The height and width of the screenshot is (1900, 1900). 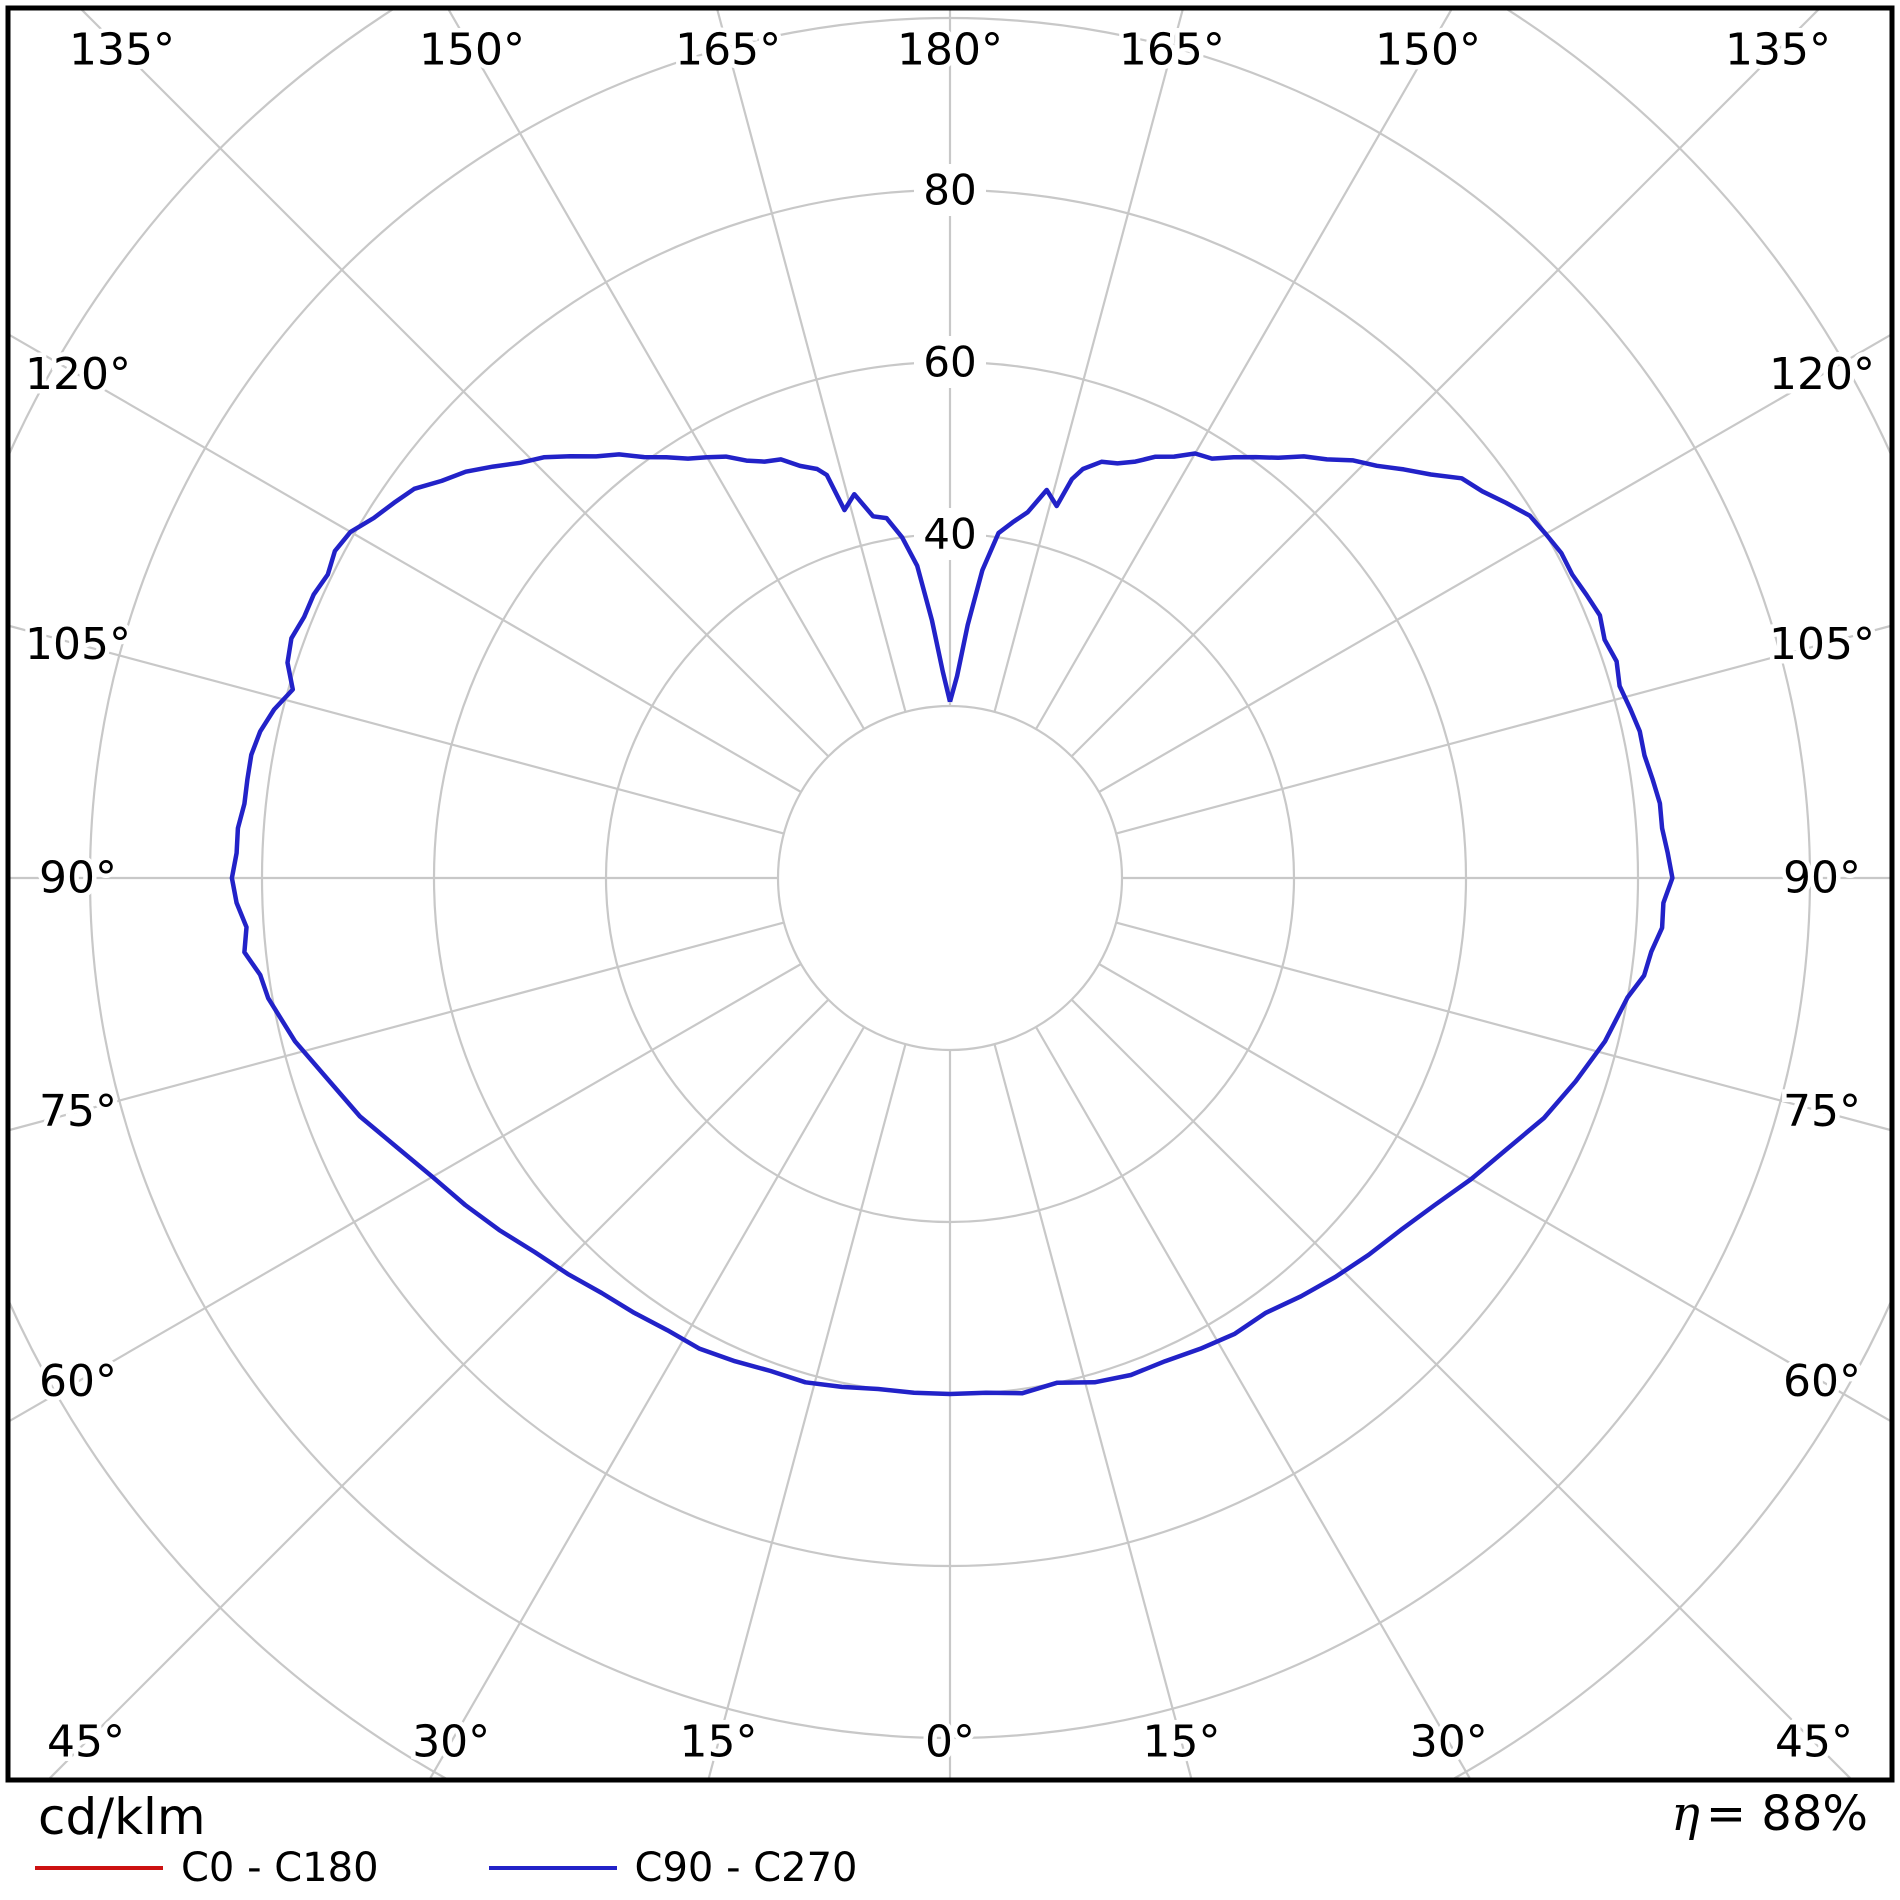 I want to click on angle-label-30-left: 30°, so click(x=451, y=1742).